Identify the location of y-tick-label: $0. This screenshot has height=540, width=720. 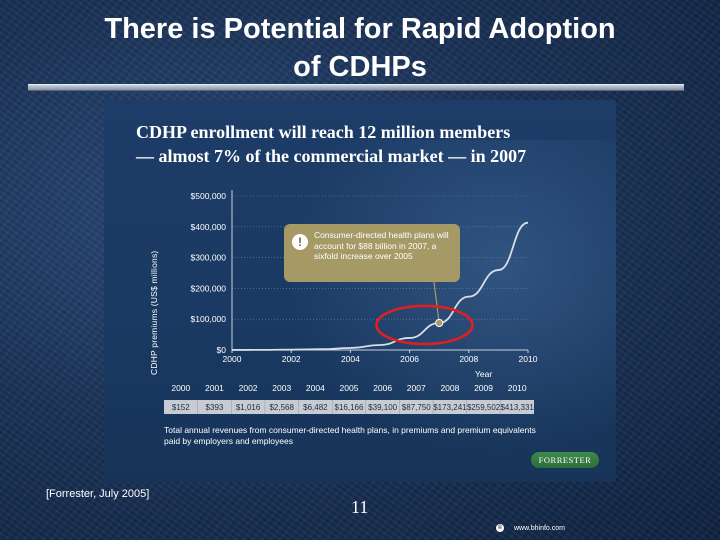
(222, 350).